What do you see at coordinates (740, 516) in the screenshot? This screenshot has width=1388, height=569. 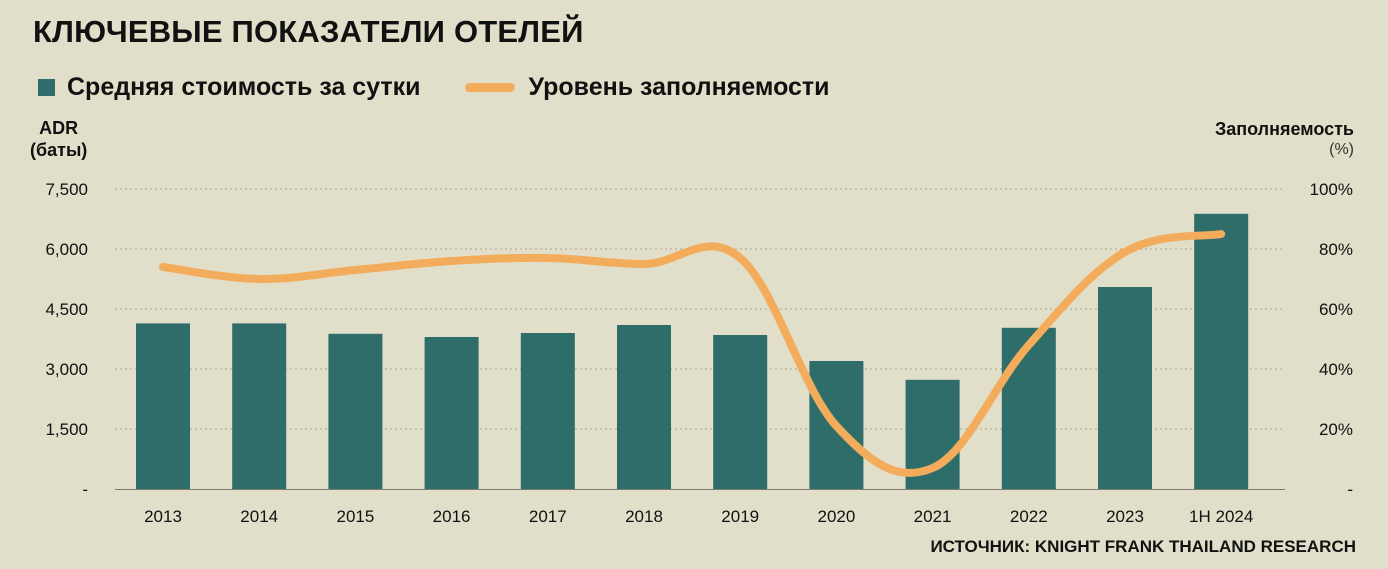 I see `x-tick-label: 2019` at bounding box center [740, 516].